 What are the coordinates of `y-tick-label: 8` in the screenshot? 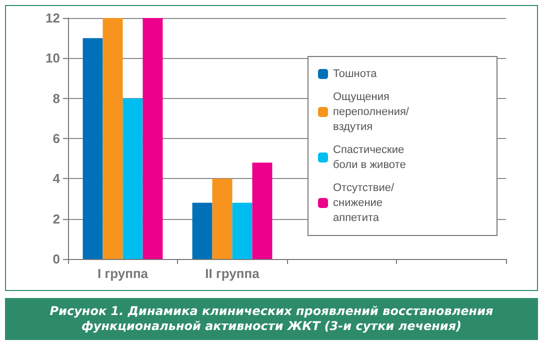 It's located at (56, 98).